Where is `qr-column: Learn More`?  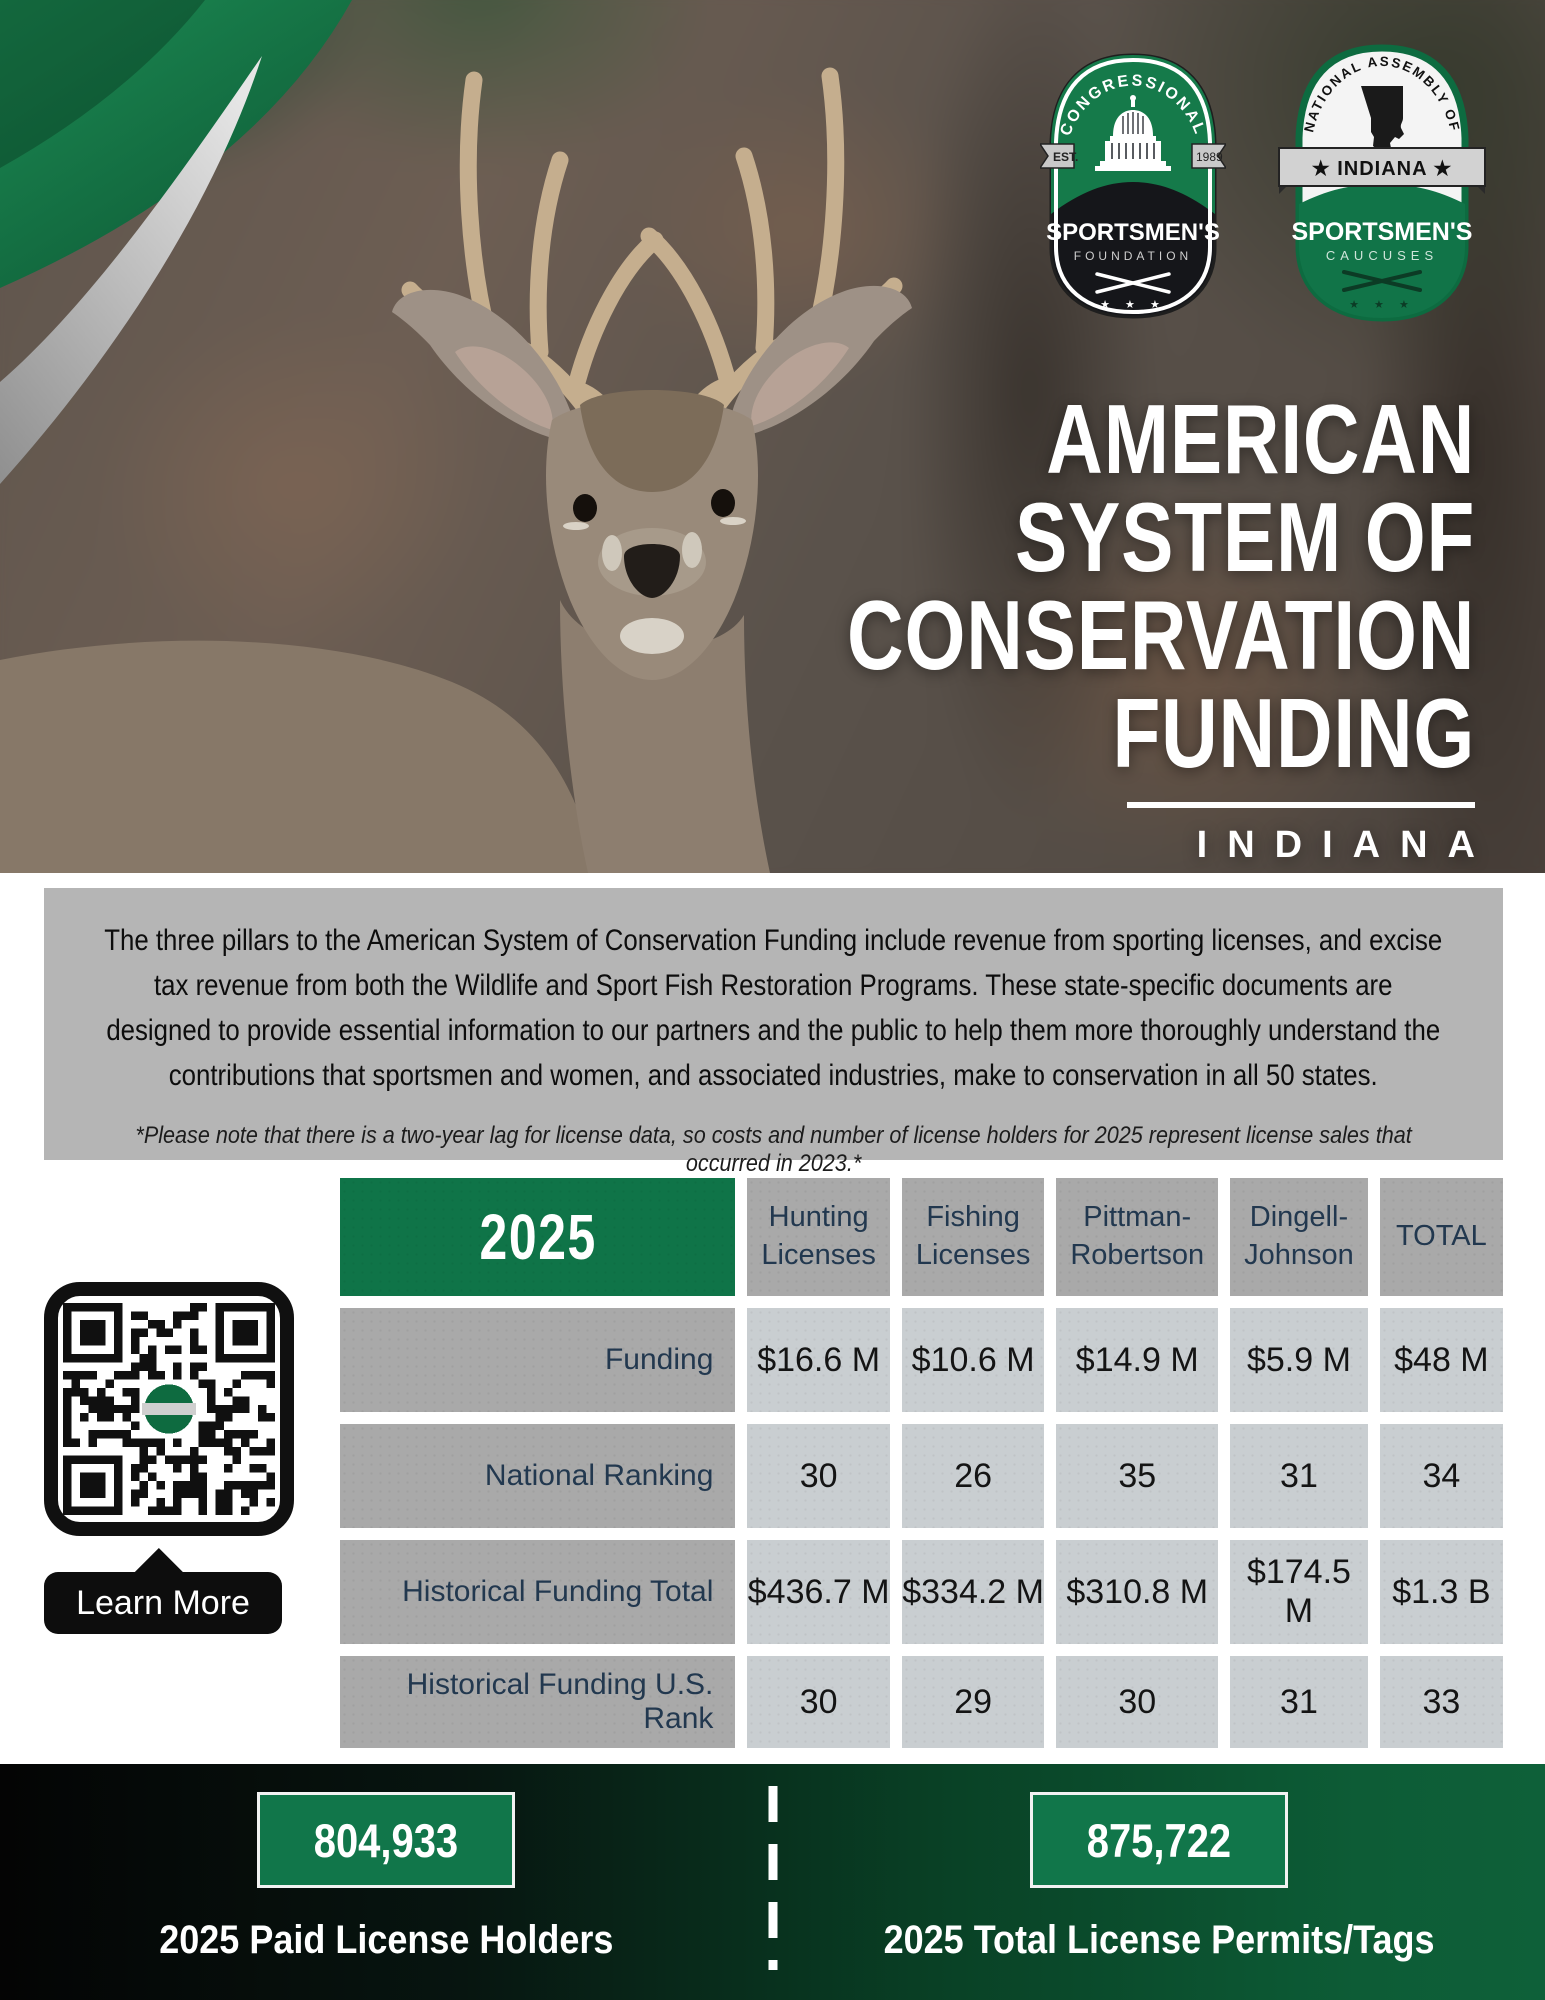 qr-column: Learn More is located at coordinates (169, 1463).